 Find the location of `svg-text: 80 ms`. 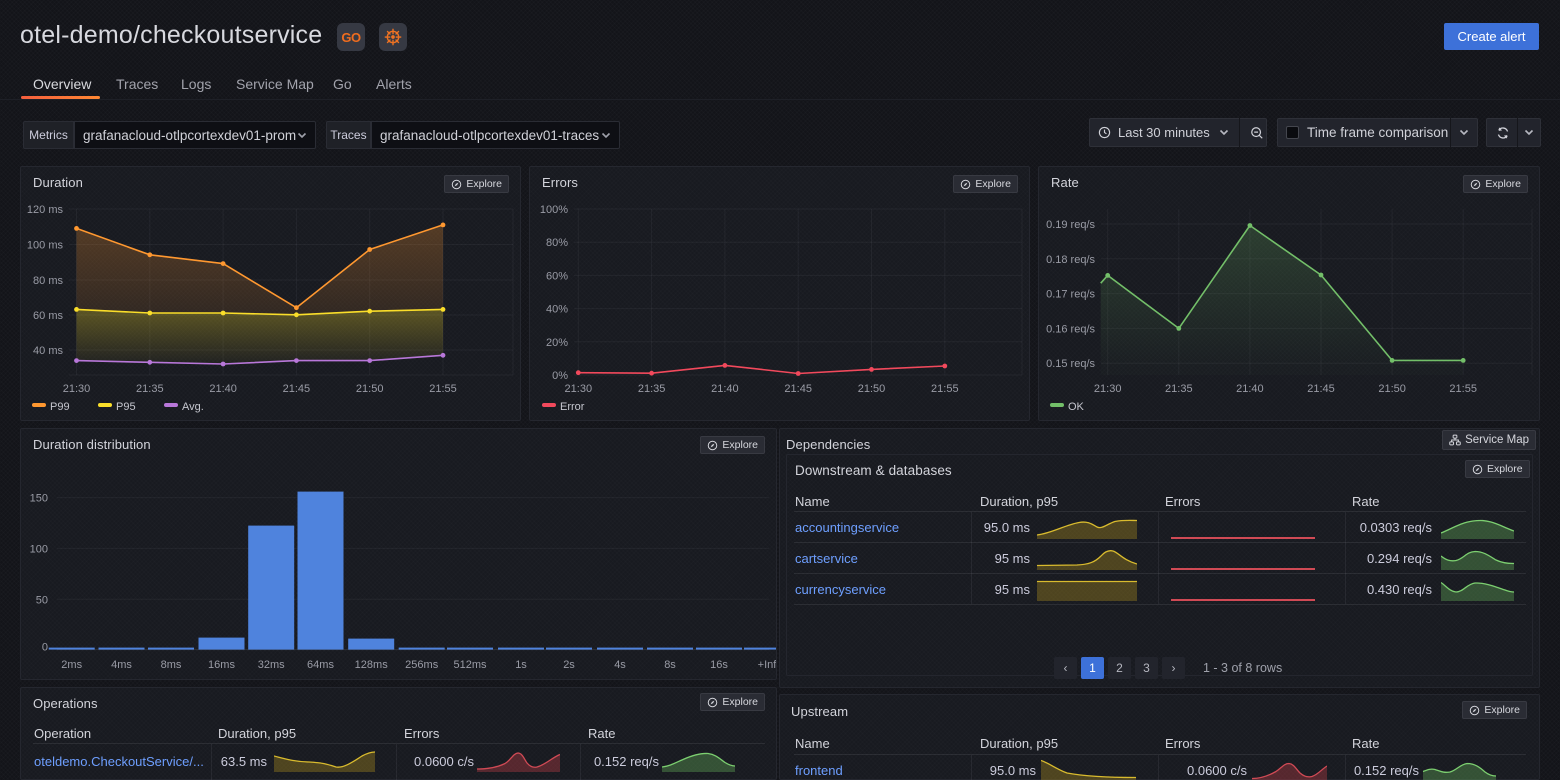

svg-text: 80 ms is located at coordinates (48, 281).